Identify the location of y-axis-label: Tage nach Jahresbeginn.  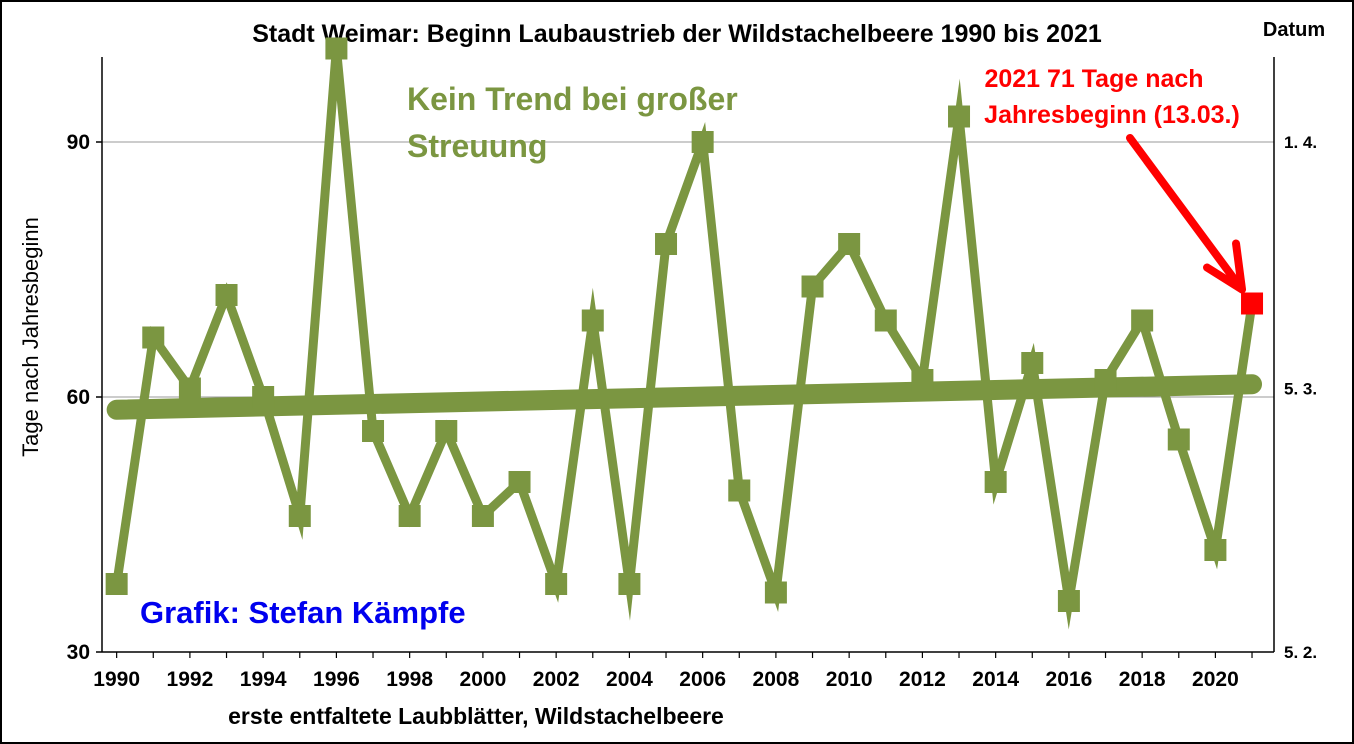
(30, 337).